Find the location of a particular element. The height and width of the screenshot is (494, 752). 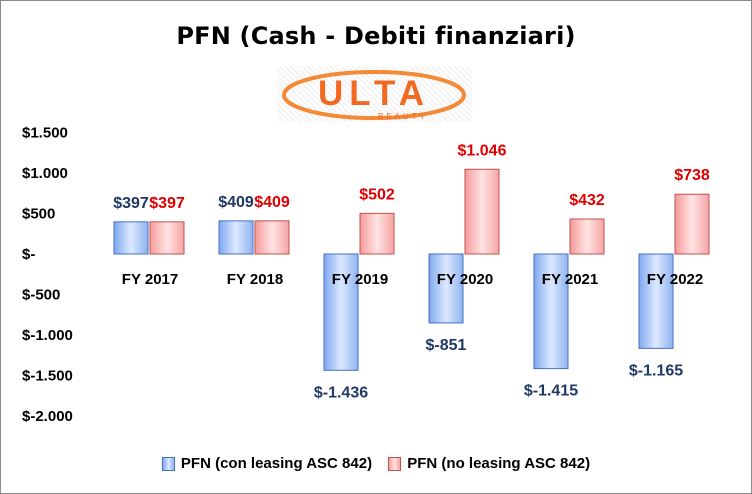

ulta-beauty-logo: ULTA BEAUTY is located at coordinates (374, 94).